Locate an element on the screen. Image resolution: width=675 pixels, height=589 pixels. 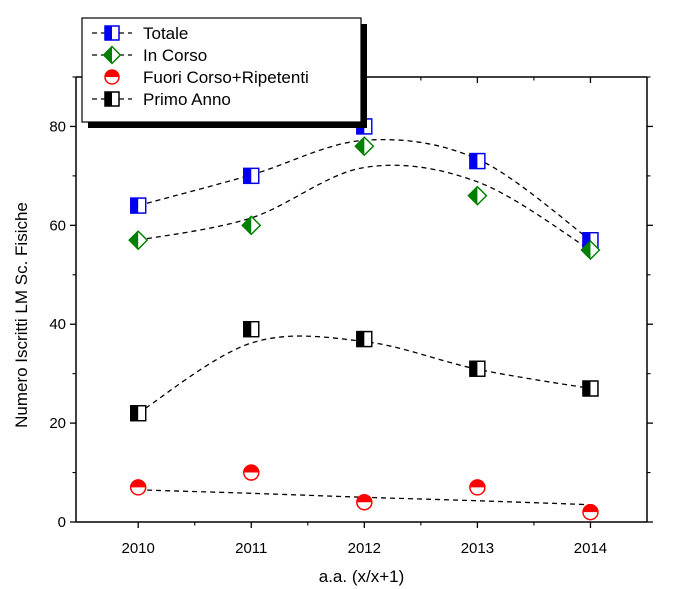
legend-item: In Corso is located at coordinates (149, 55).